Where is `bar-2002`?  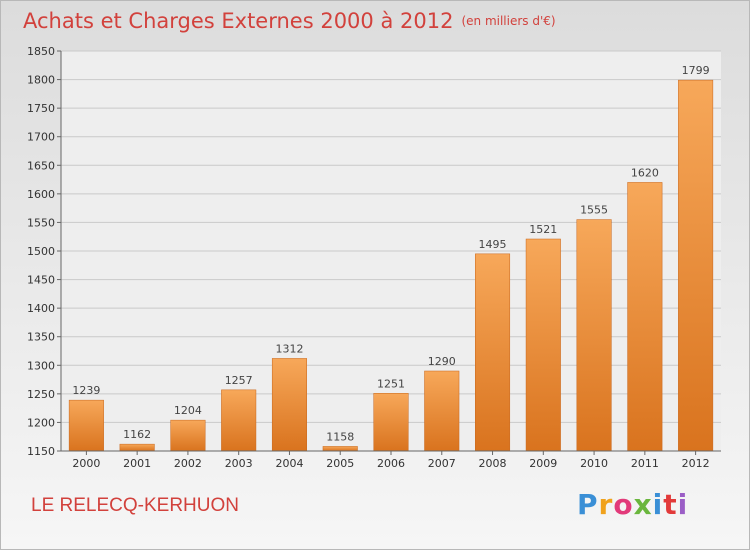
bar-2002 is located at coordinates (188, 435).